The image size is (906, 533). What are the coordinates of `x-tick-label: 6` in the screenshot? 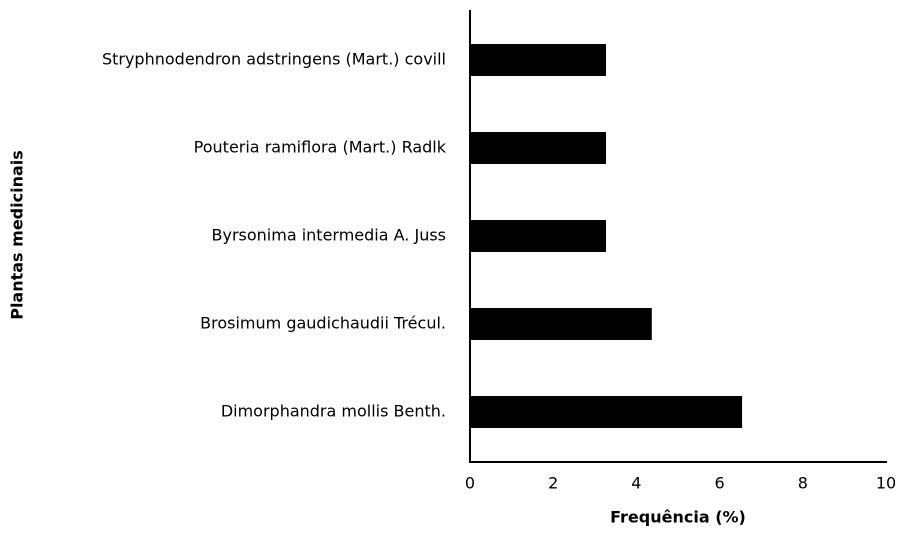 It's located at (720, 483).